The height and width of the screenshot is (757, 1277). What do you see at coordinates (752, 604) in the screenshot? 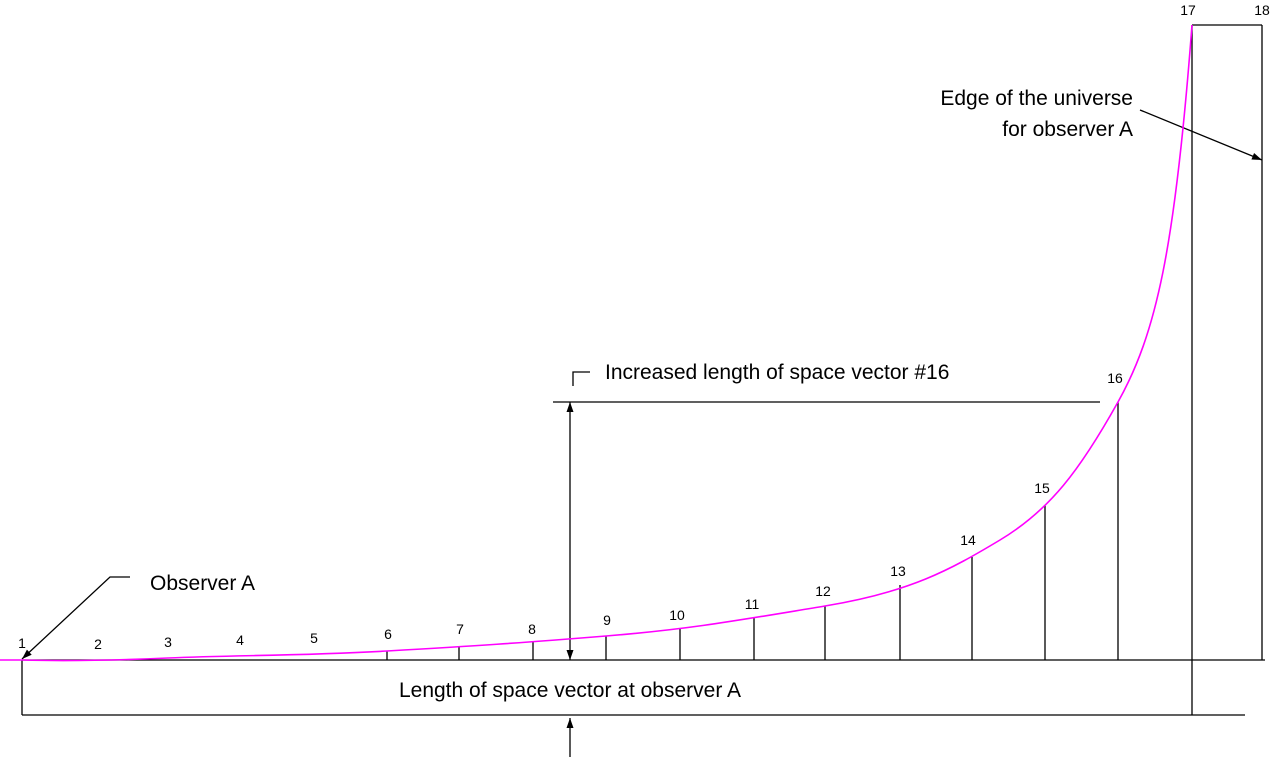
I see `point-label: 11` at bounding box center [752, 604].